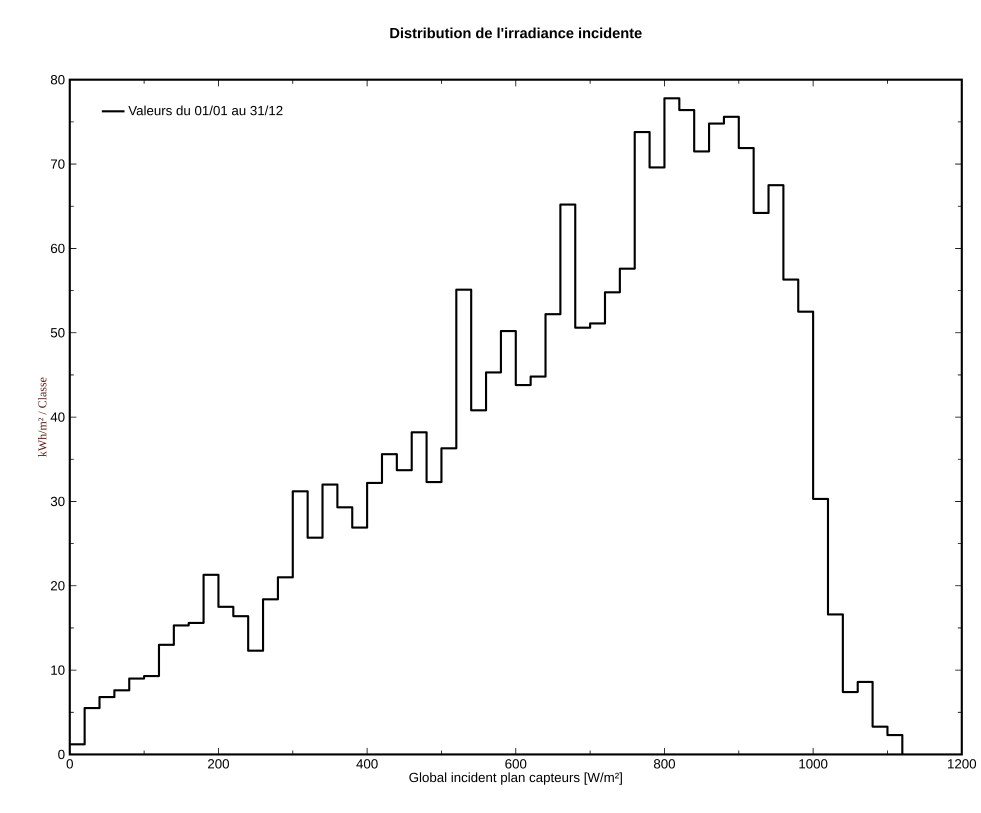 Image resolution: width=981 pixels, height=813 pixels. What do you see at coordinates (42, 417) in the screenshot?
I see `y-axis-title: kWh/m² / Classe` at bounding box center [42, 417].